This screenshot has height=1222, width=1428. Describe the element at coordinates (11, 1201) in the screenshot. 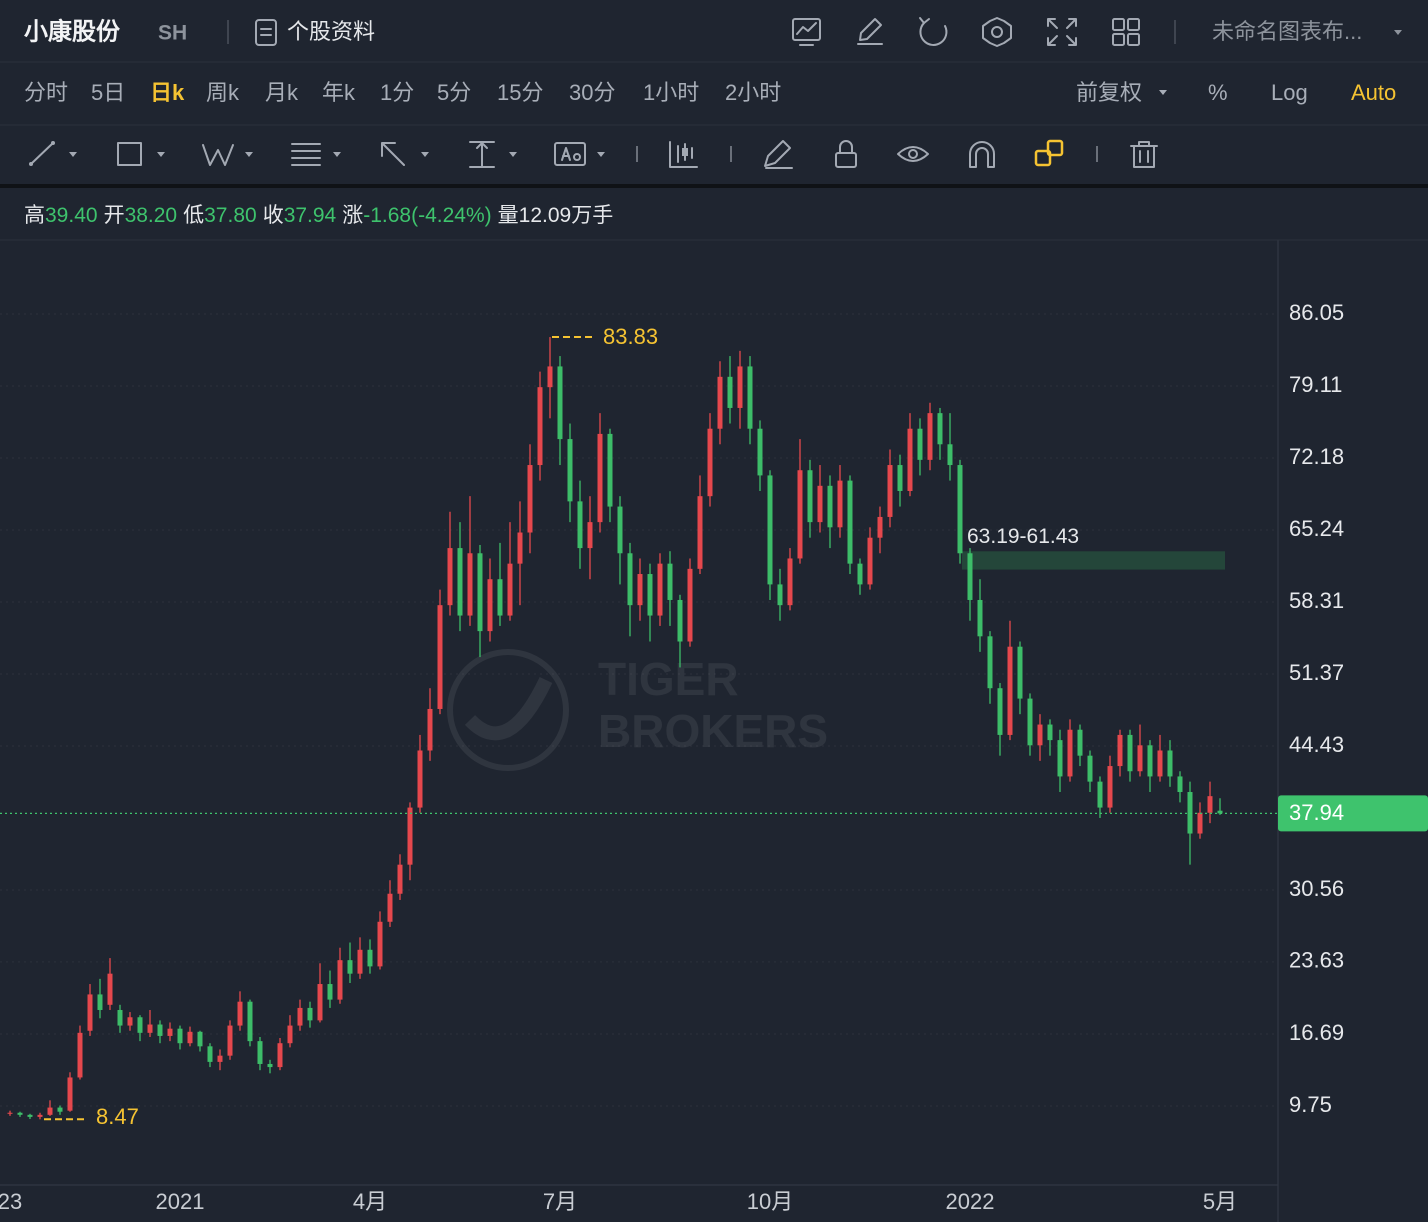

I see `x-tick-label: 23` at that location.